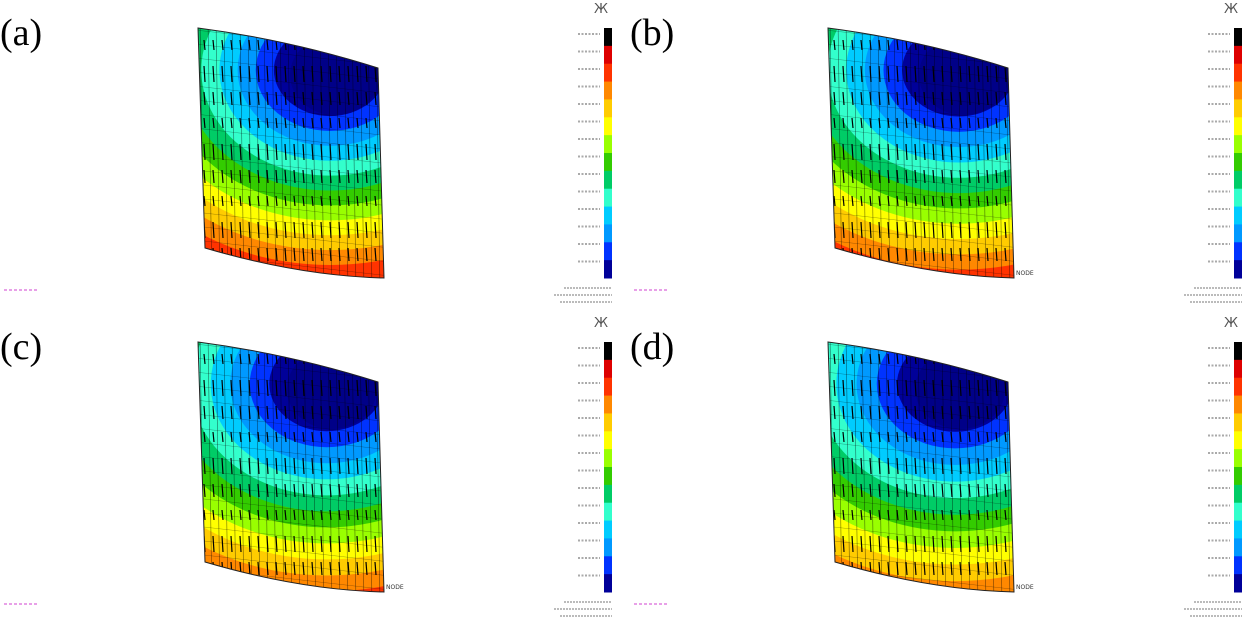 The width and height of the screenshot is (1260, 627). What do you see at coordinates (1231, 9) in the screenshot?
I see `axis-triad: Ж` at bounding box center [1231, 9].